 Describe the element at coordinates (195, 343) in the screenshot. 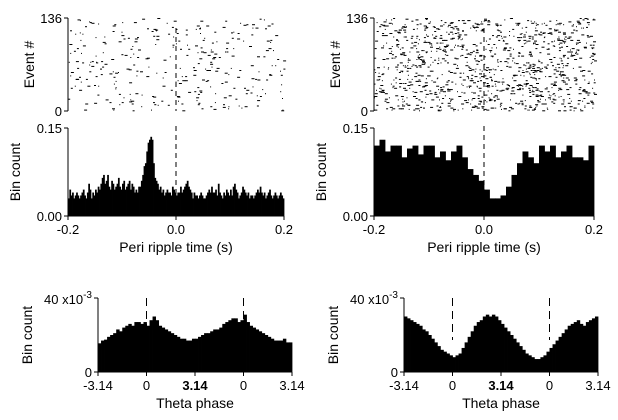

I see `theta_left-bars` at that location.